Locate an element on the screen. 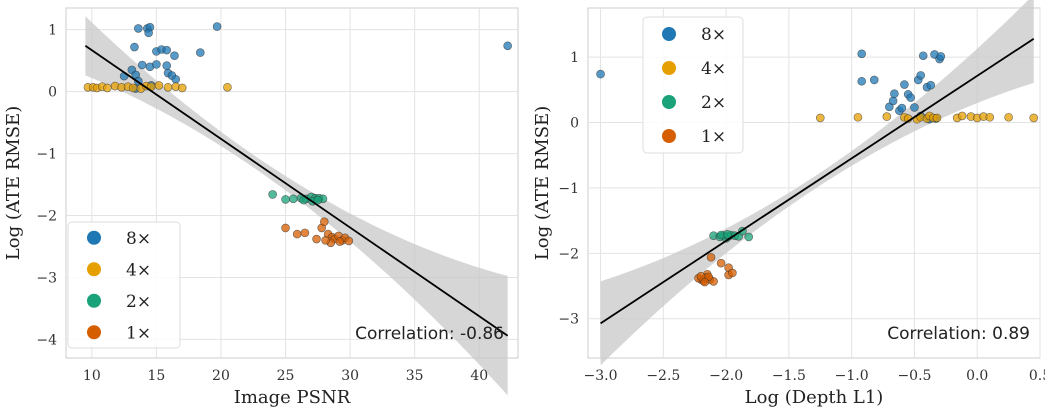 The width and height of the screenshot is (1045, 412). right-correlation-label: Correlation: 0.89 is located at coordinates (958, 334).